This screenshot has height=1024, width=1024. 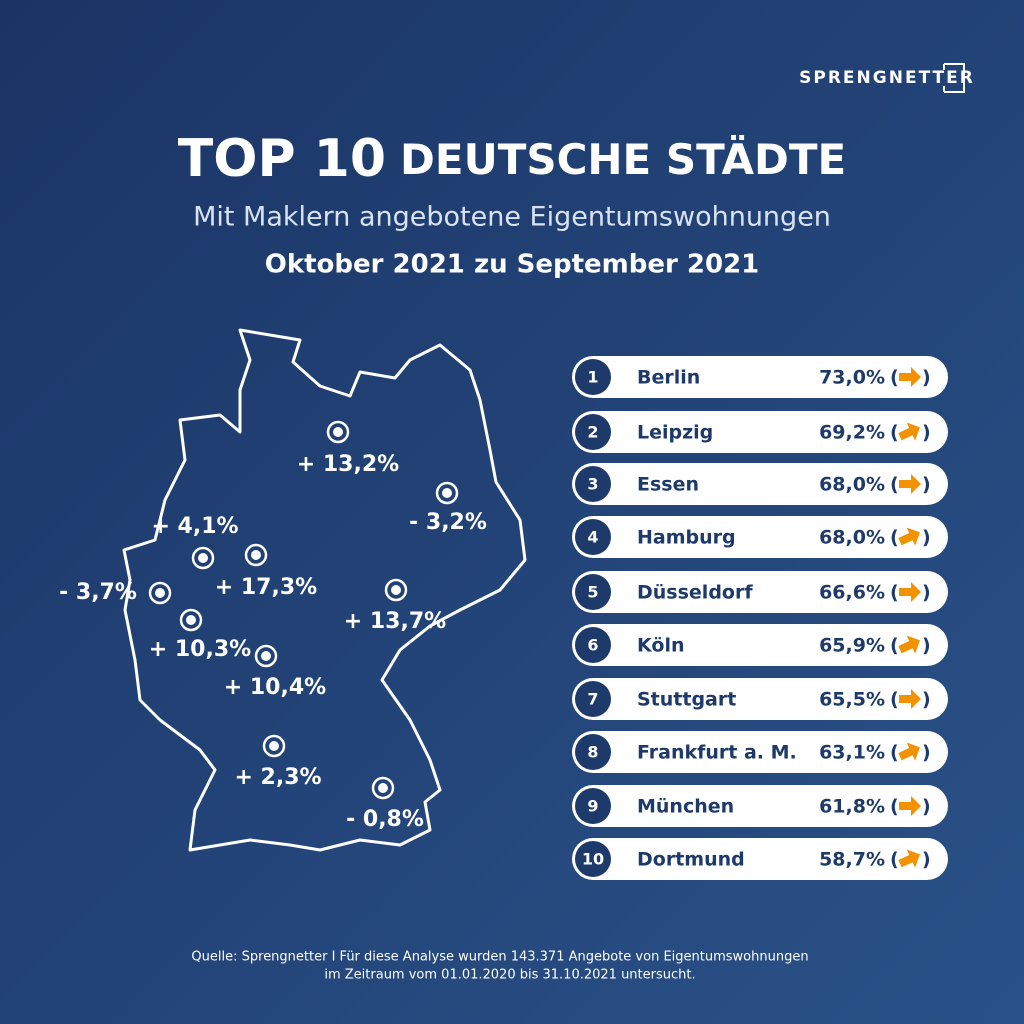 I want to click on rank: 5, so click(x=592, y=592).